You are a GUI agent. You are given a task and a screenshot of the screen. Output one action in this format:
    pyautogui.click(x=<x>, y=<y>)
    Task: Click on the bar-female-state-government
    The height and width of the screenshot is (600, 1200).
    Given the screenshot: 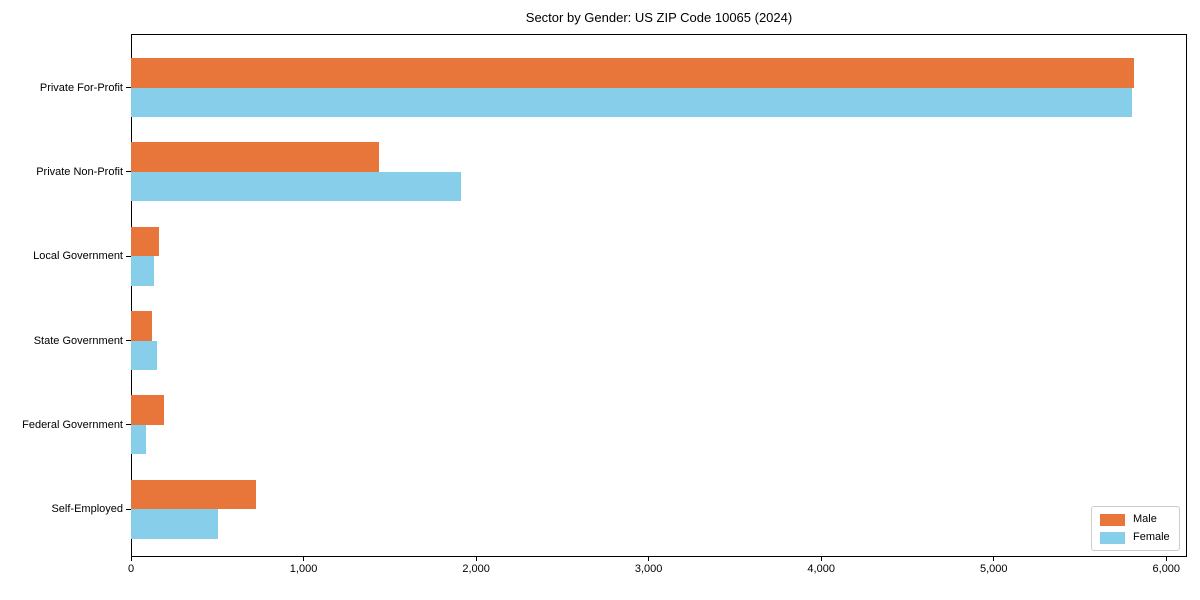 What is the action you would take?
    pyautogui.click(x=144, y=355)
    